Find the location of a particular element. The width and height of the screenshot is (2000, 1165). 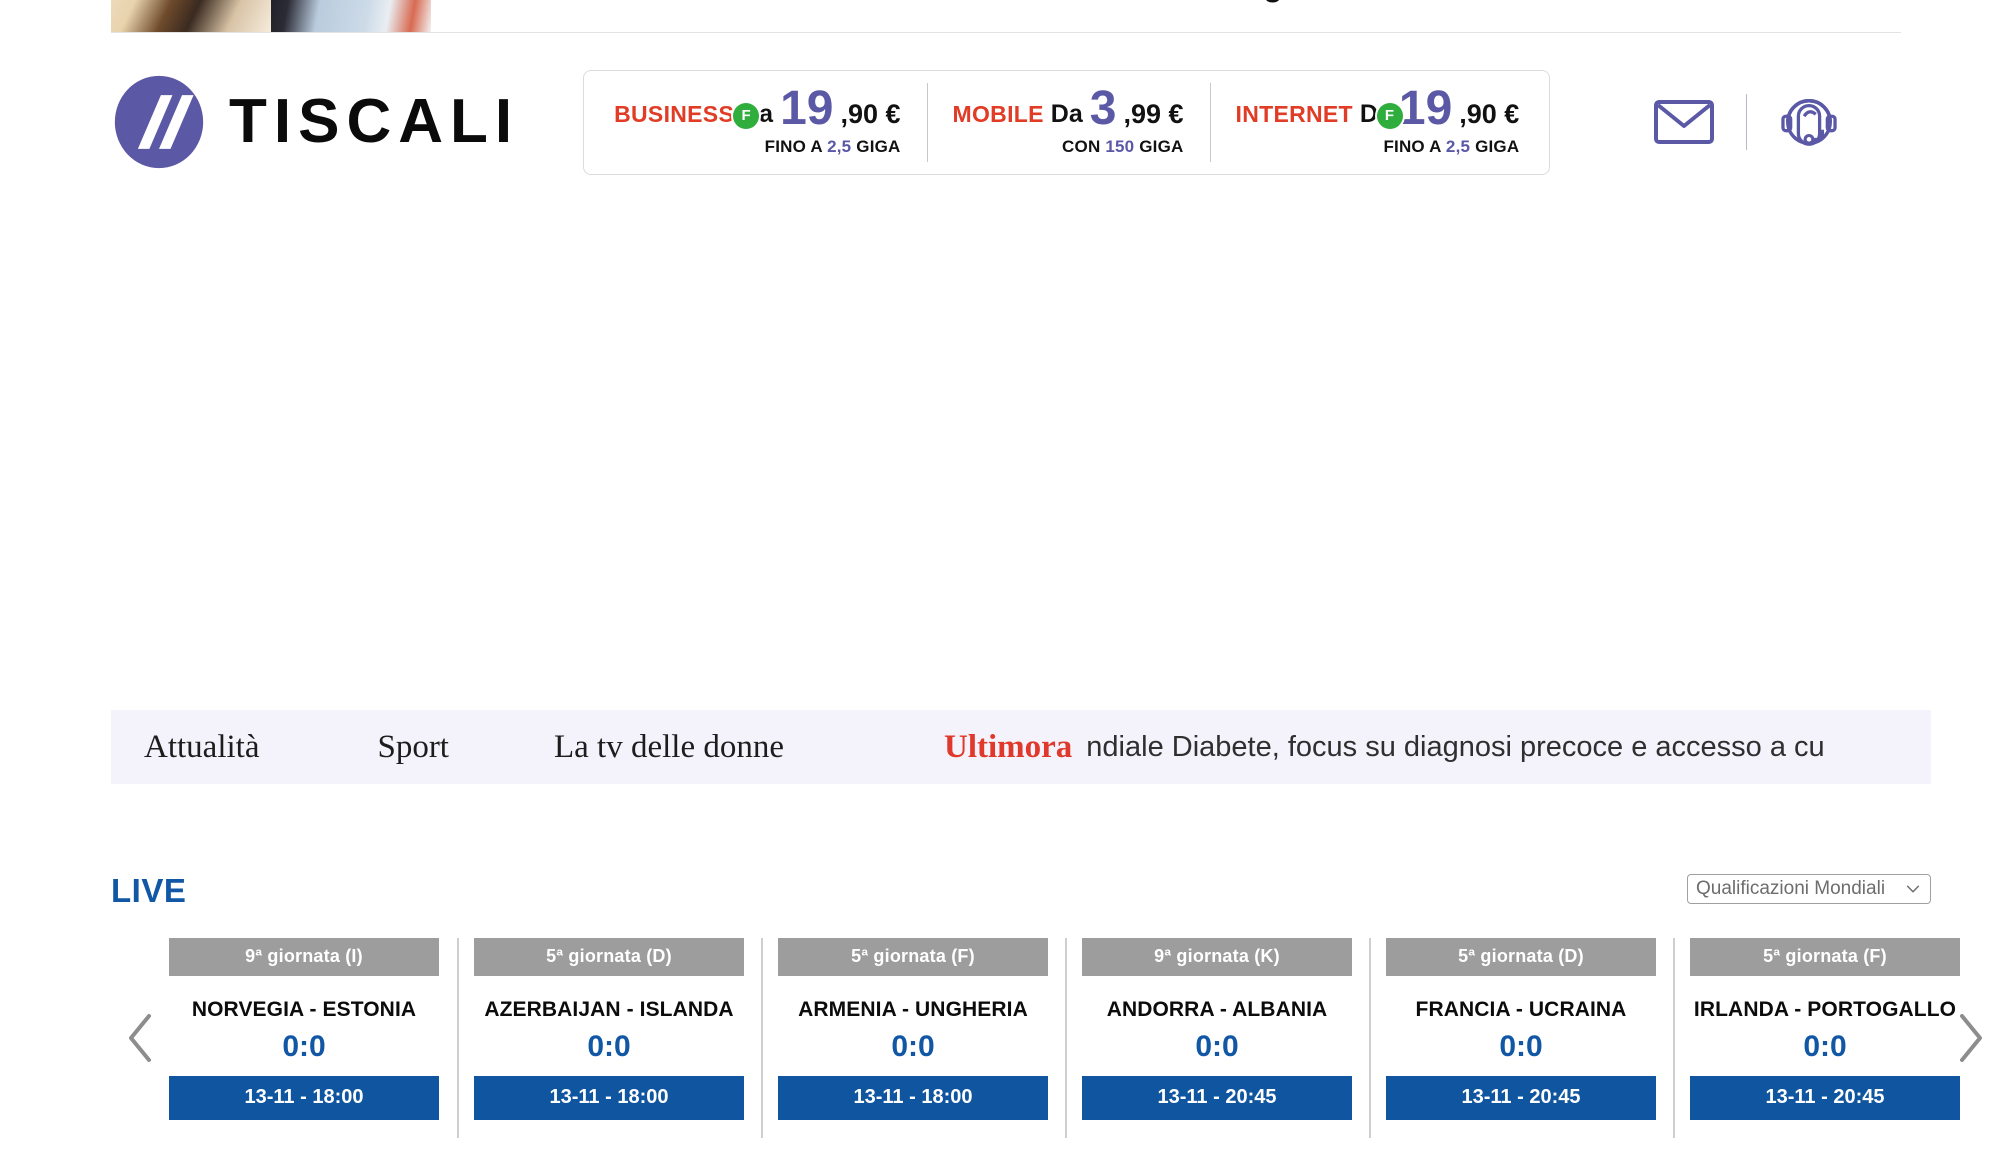

promo-mobile-subtitle: CON 150 GIGA is located at coordinates (1068, 147).